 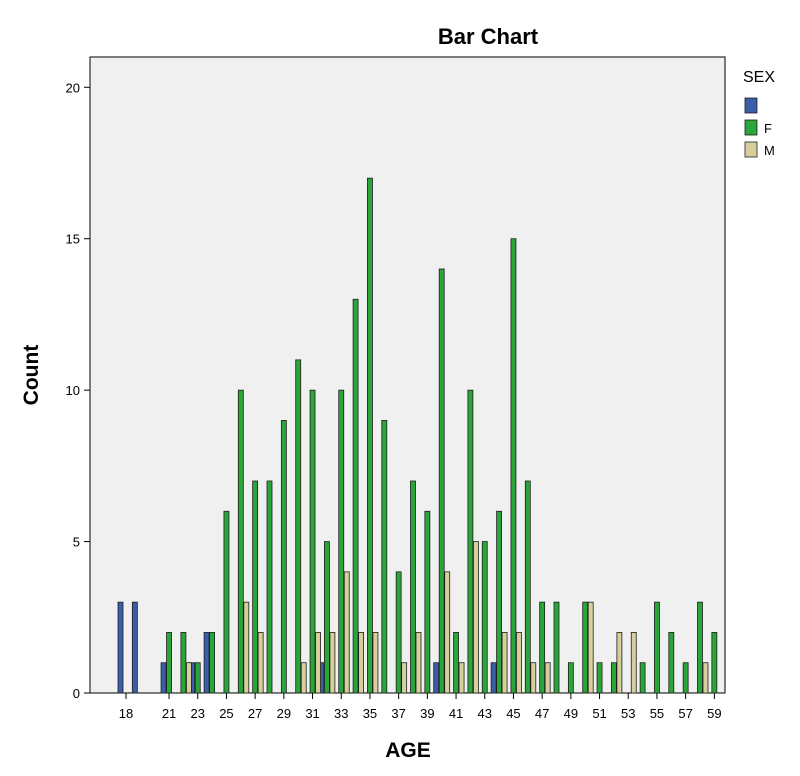 What do you see at coordinates (488, 36) in the screenshot?
I see `chart-title: Bar Chart` at bounding box center [488, 36].